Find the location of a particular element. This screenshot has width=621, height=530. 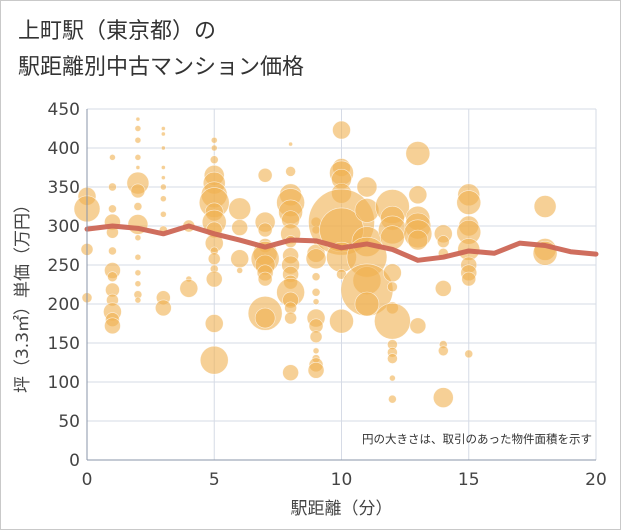

size-annotation: 円の大きさは、取引のあった物件面積を示す is located at coordinates (477, 439).